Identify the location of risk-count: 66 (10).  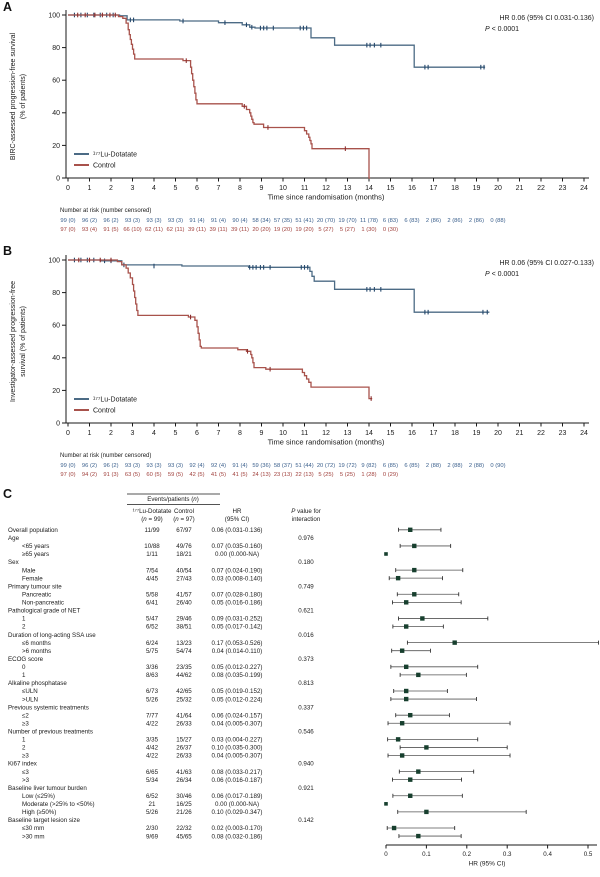
(132, 230).